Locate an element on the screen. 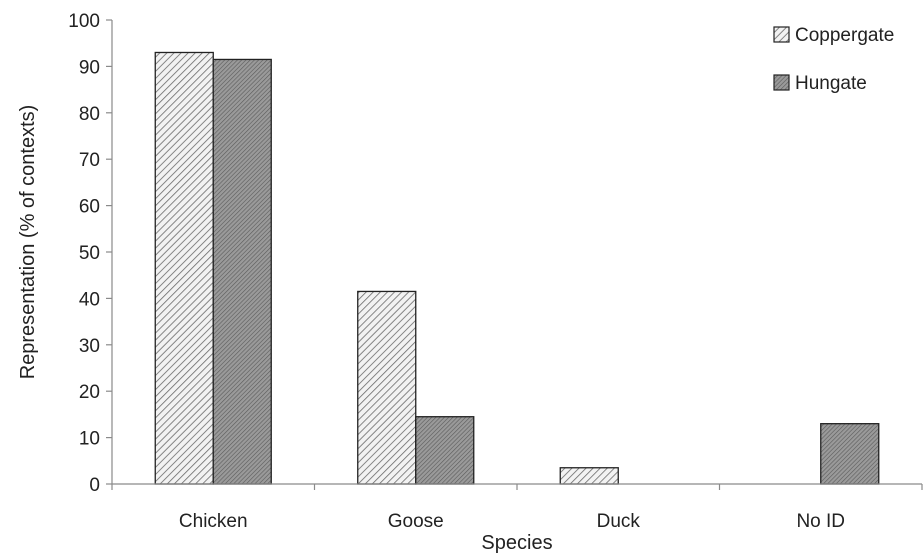  y-axis-title: Representation (% of contexts) is located at coordinates (28, 242).